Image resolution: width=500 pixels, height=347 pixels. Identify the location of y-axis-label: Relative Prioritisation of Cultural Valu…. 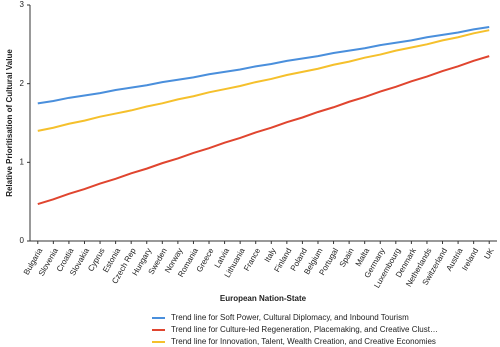
(9, 123).